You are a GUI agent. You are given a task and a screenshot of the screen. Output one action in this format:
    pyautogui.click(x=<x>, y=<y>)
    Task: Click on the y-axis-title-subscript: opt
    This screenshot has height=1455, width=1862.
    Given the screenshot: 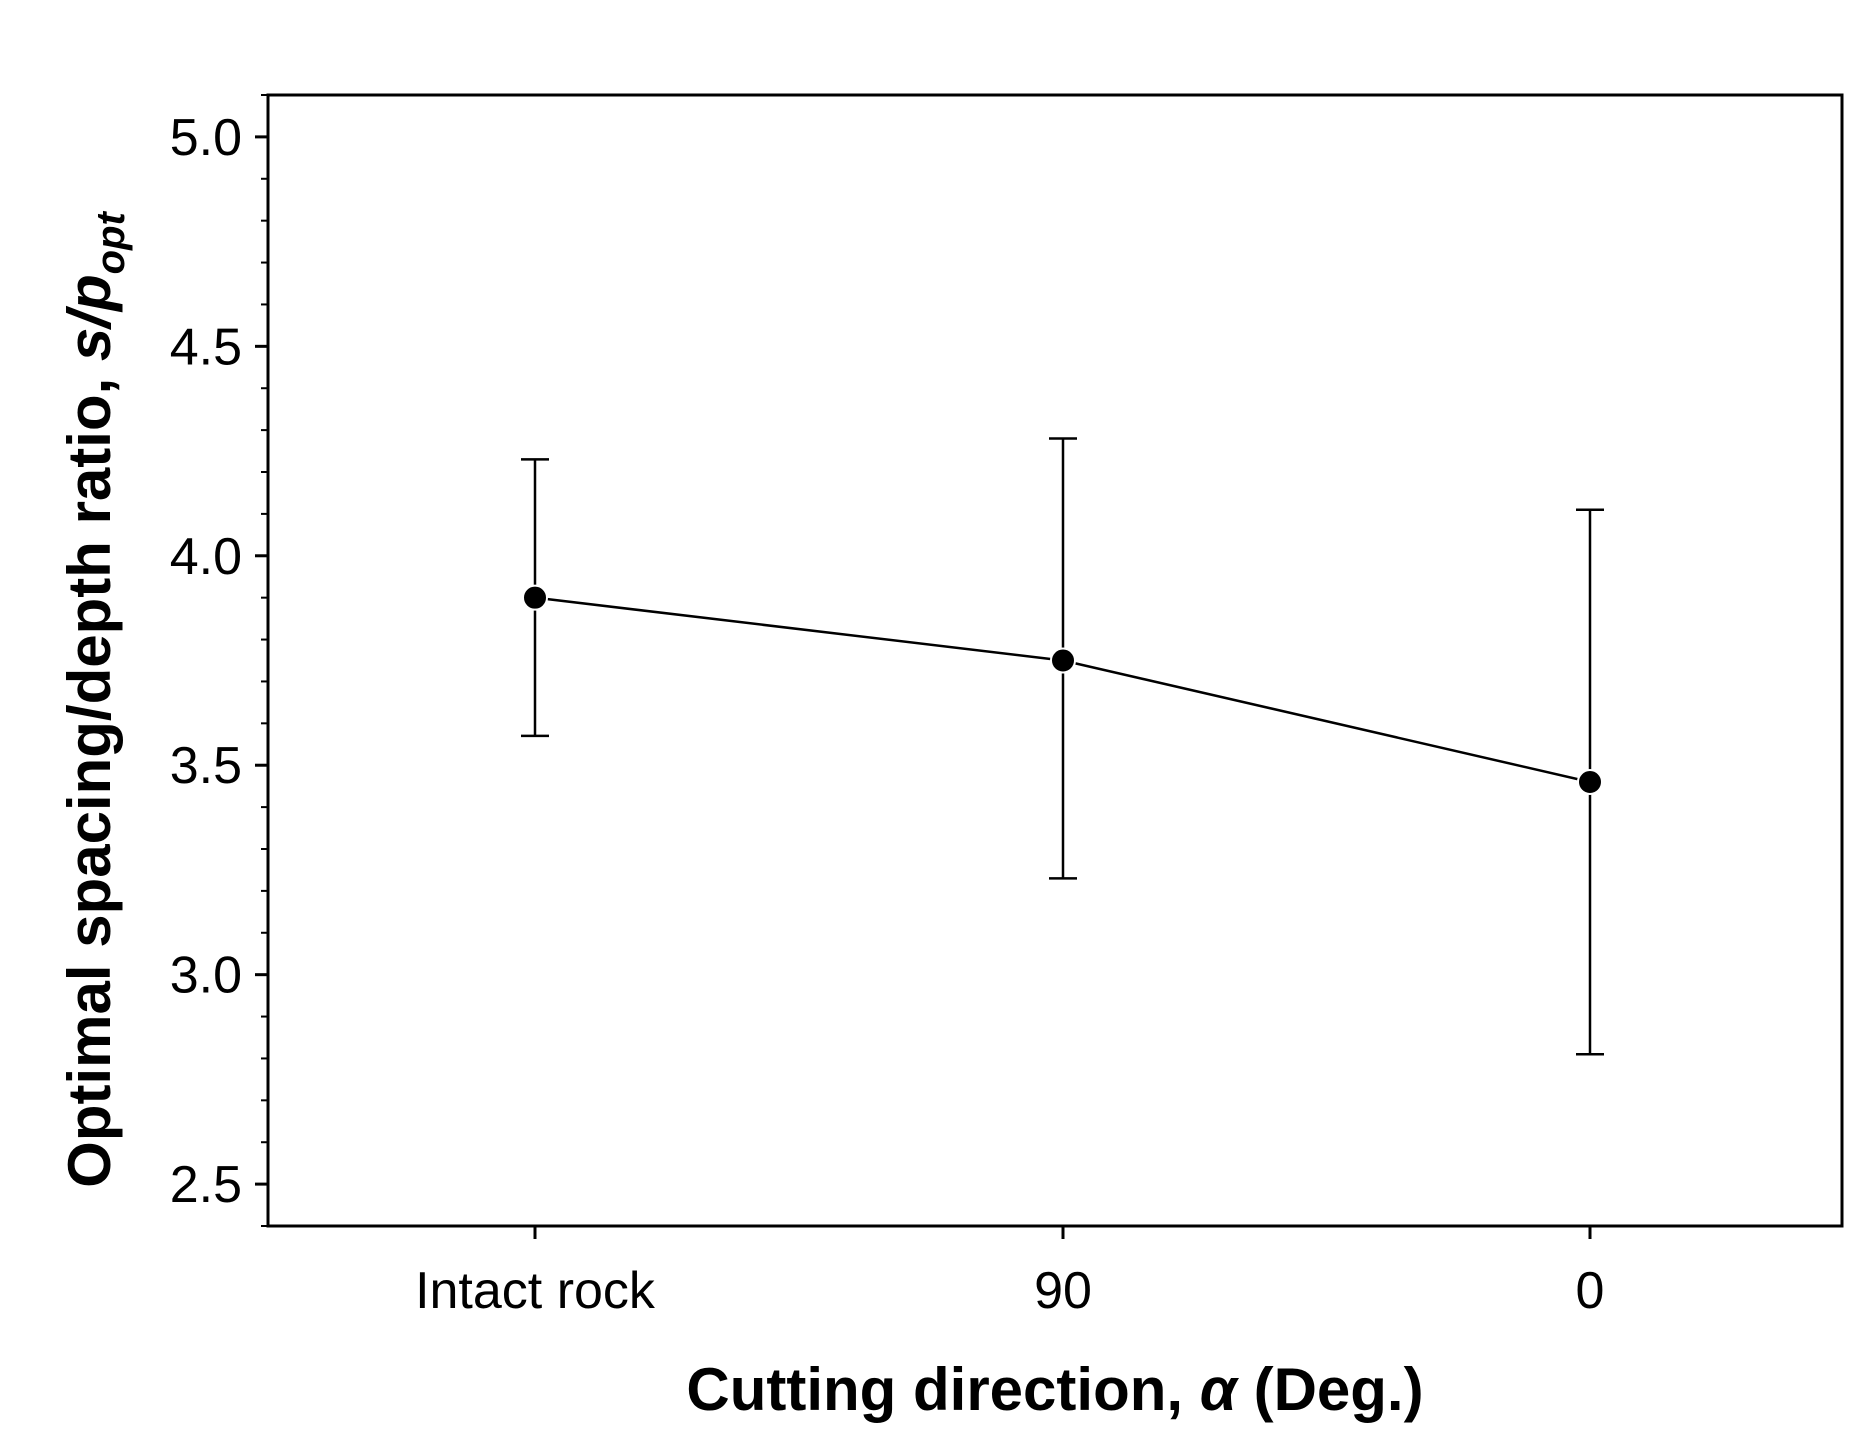 What is the action you would take?
    pyautogui.click(x=111, y=242)
    